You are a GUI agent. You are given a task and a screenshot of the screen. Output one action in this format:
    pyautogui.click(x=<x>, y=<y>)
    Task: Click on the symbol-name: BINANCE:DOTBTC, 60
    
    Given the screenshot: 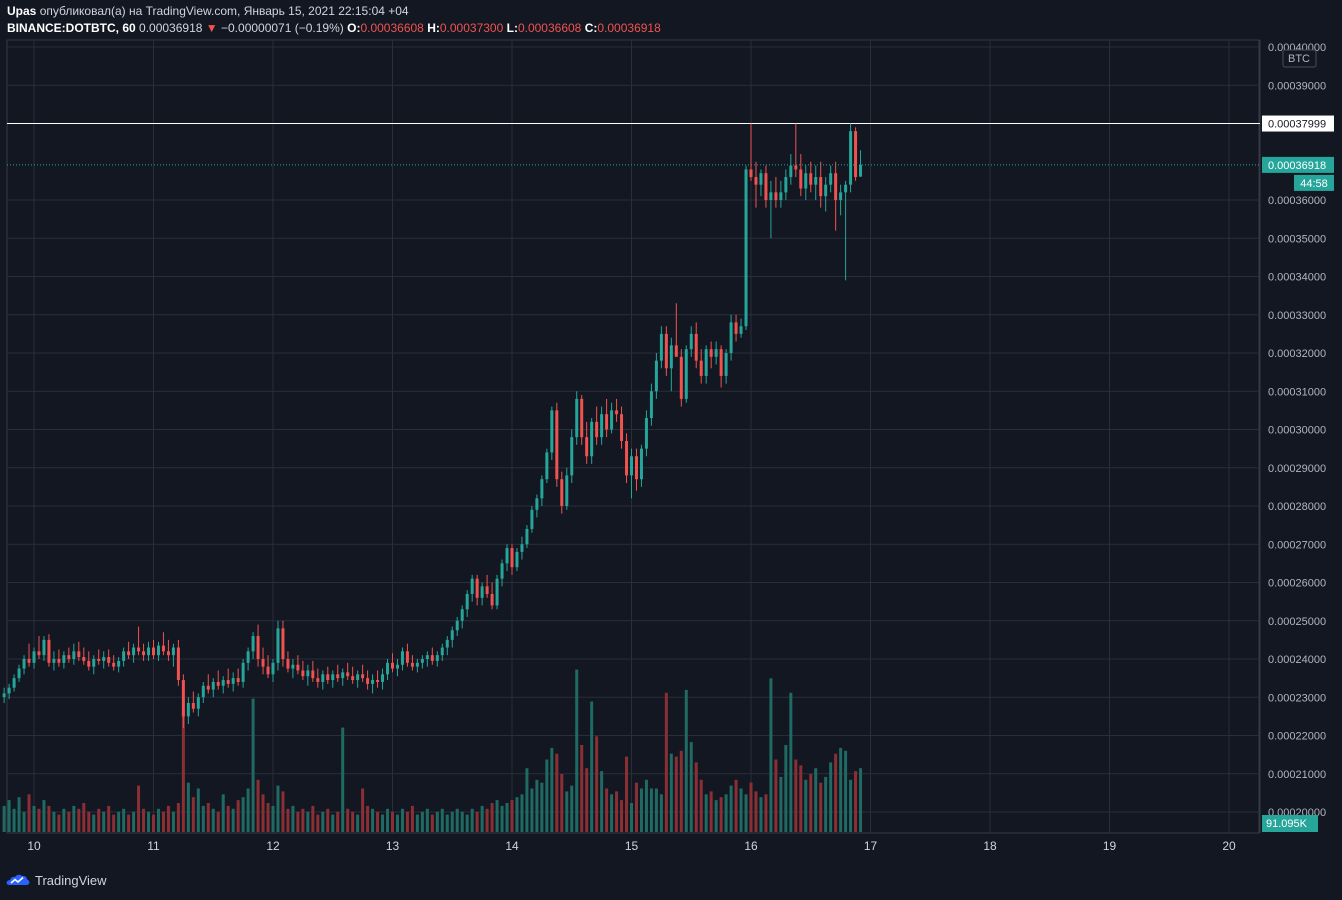 What is the action you would take?
    pyautogui.click(x=71, y=28)
    